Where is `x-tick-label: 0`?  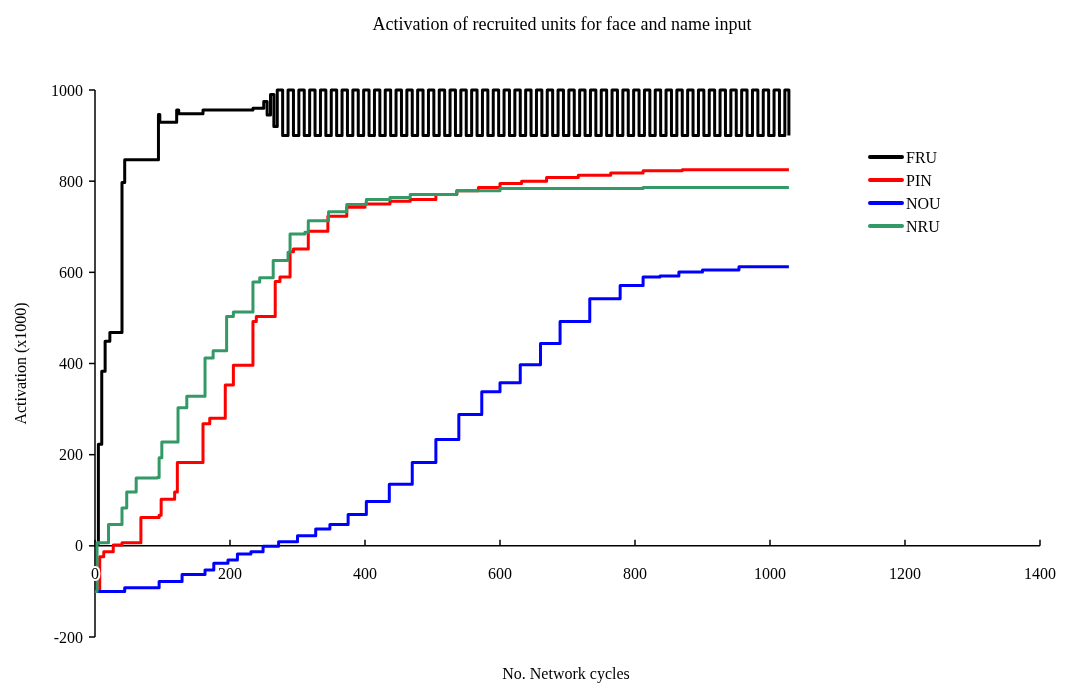
x-tick-label: 0 is located at coordinates (95, 573).